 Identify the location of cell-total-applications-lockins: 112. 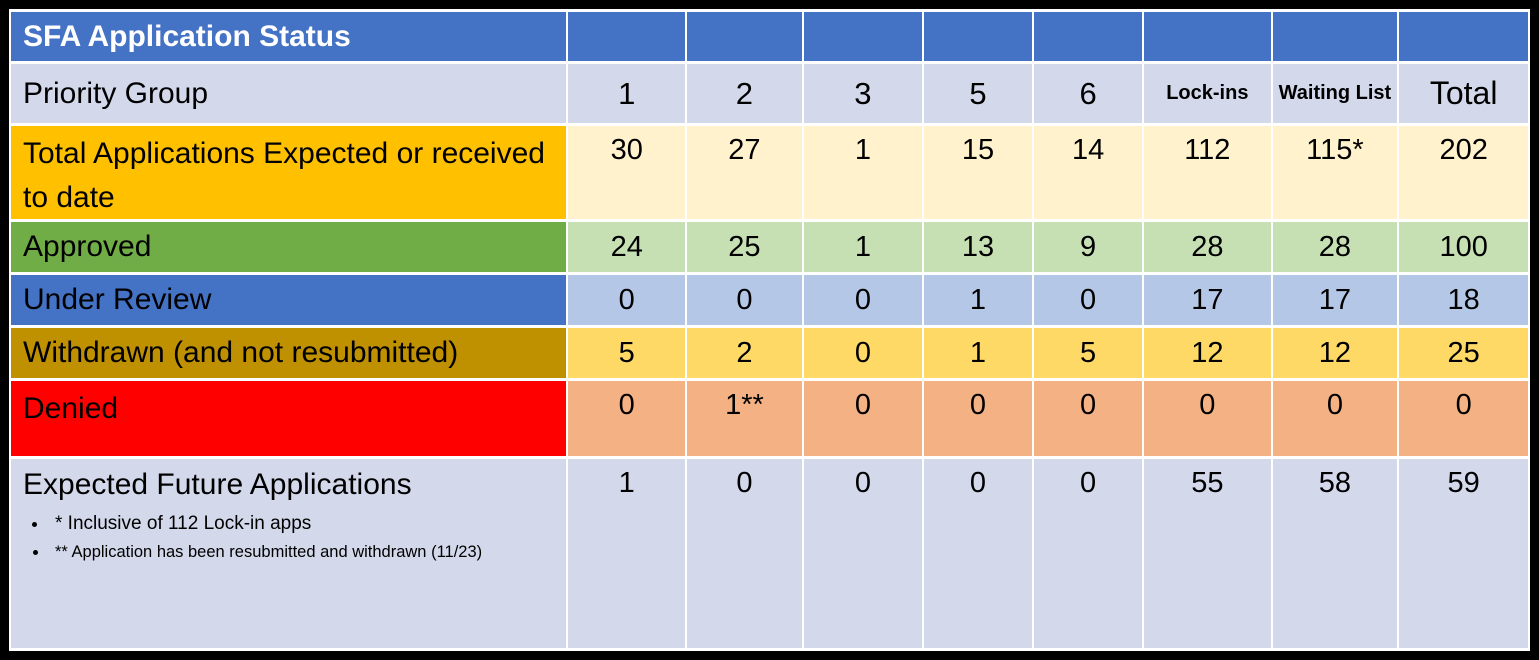
(1207, 172).